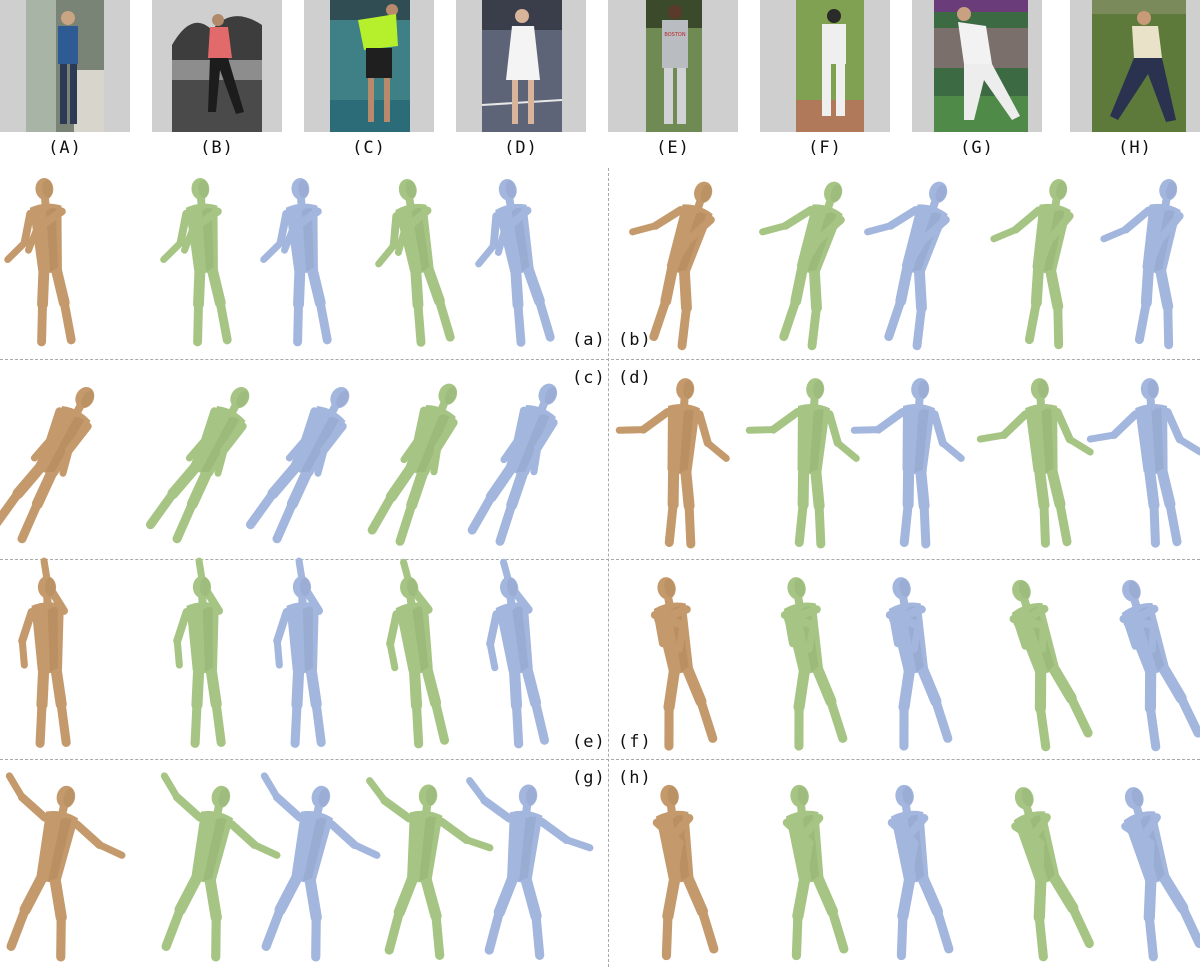 This screenshot has width=1200, height=967. What do you see at coordinates (977, 148) in the screenshot?
I see `photo-label-g: (G)` at bounding box center [977, 148].